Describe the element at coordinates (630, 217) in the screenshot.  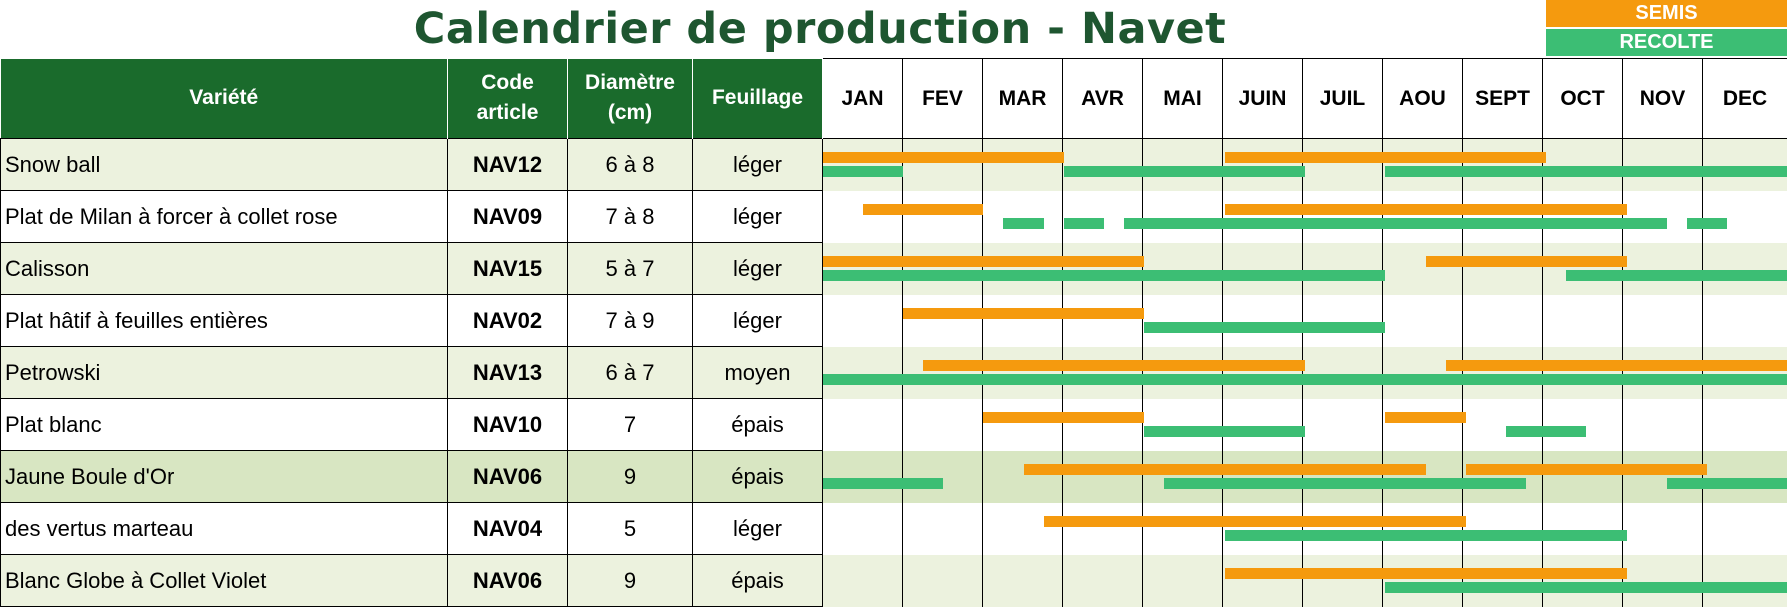
I see `diameter-cell: 7 à 8` at that location.